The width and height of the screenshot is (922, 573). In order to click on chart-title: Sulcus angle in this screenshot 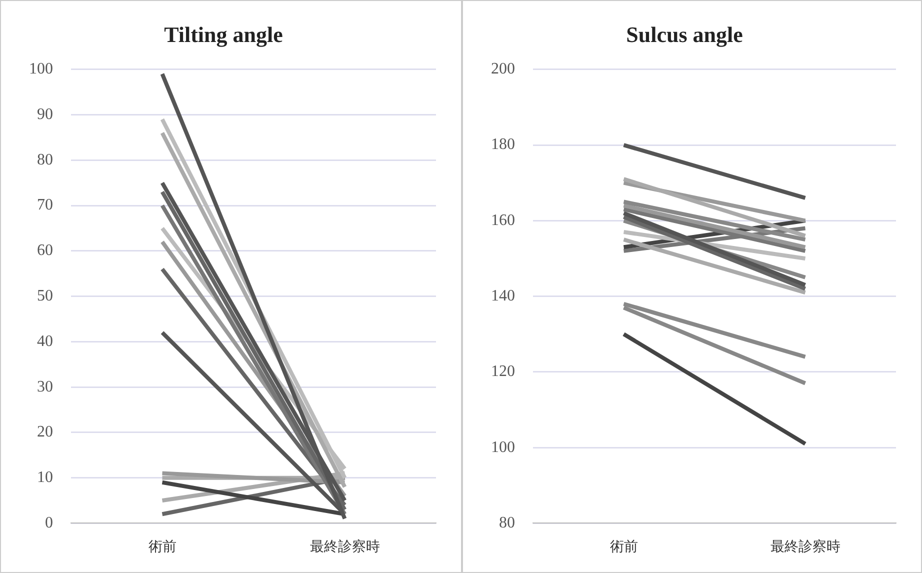, I will do `click(685, 34)`.